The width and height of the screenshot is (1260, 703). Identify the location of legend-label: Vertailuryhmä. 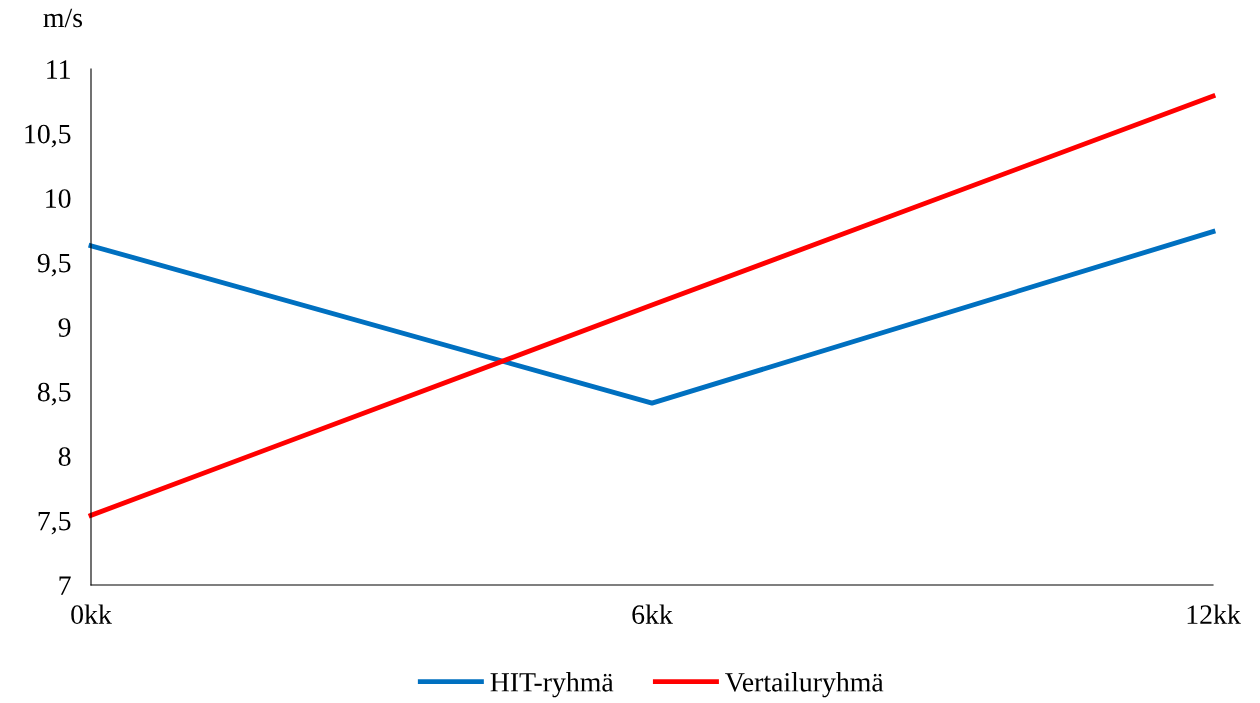
(804, 685).